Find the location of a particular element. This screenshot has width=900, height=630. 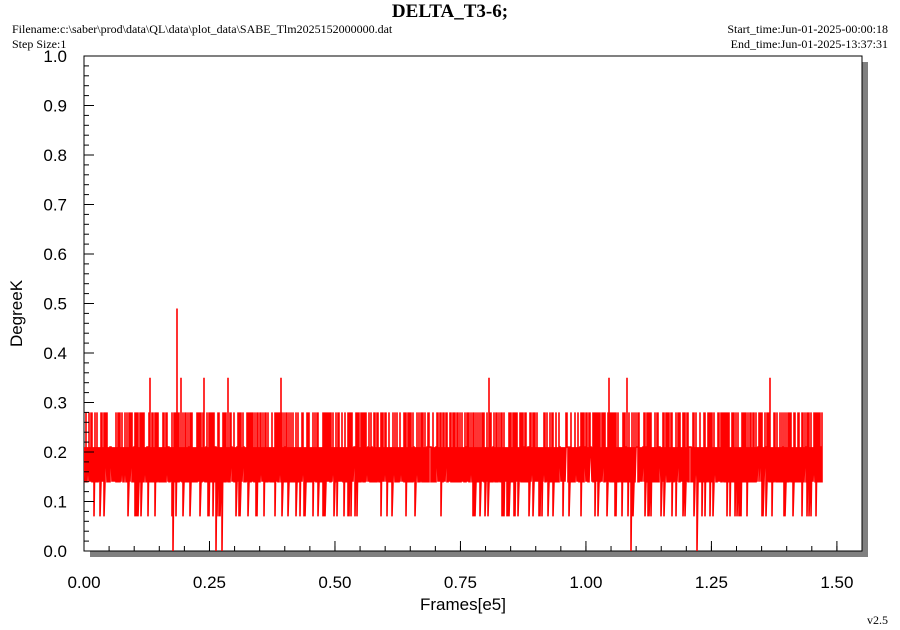

y-tick-label: 0.3 is located at coordinates (55, 403).